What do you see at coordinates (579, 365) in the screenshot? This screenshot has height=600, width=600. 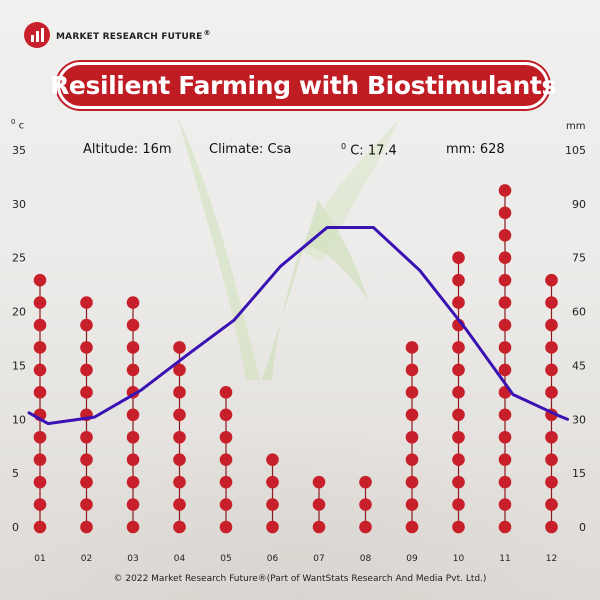 I see `right-axis-tick: 45` at bounding box center [579, 365].